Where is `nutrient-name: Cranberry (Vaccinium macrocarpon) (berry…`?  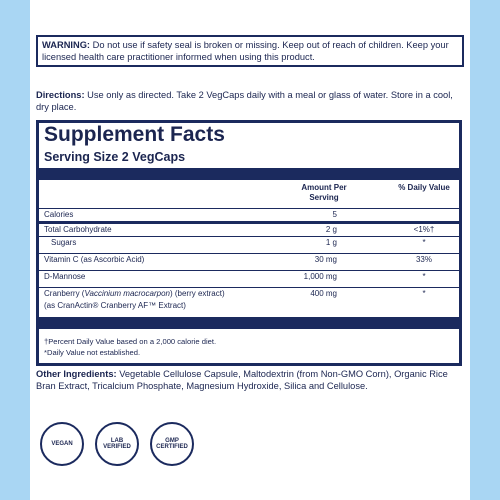 nutrient-name: Cranberry (Vaccinium macrocarpon) (berry… is located at coordinates (249, 300).